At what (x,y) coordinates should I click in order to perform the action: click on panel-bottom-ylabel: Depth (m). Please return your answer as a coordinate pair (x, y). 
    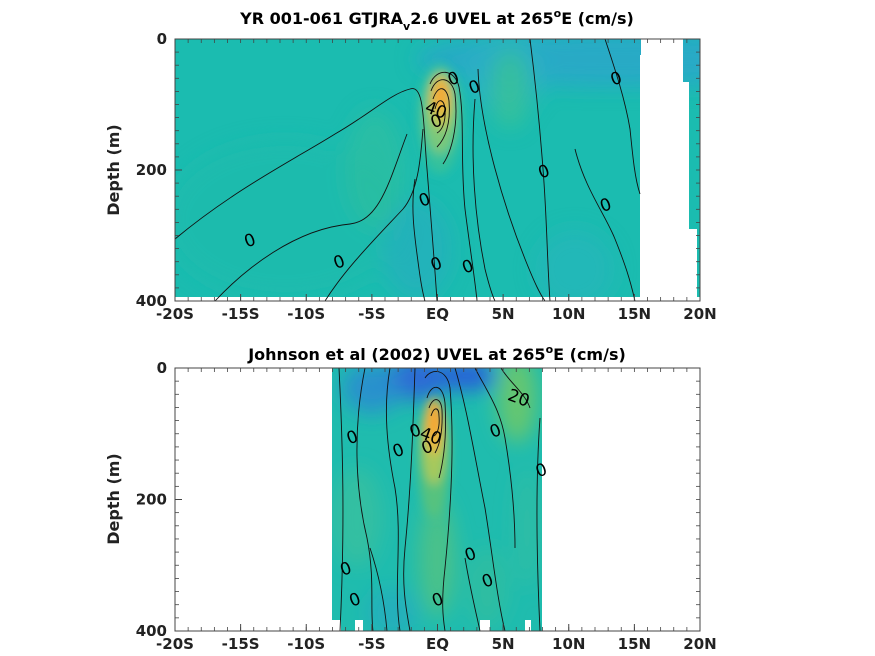
    Looking at the image, I should click on (113, 499).